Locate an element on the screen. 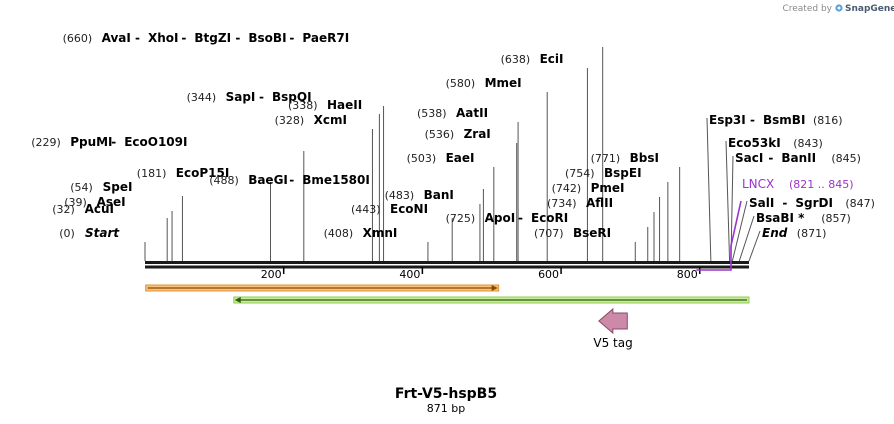  ruler-tick-label: 600 is located at coordinates (548, 274).